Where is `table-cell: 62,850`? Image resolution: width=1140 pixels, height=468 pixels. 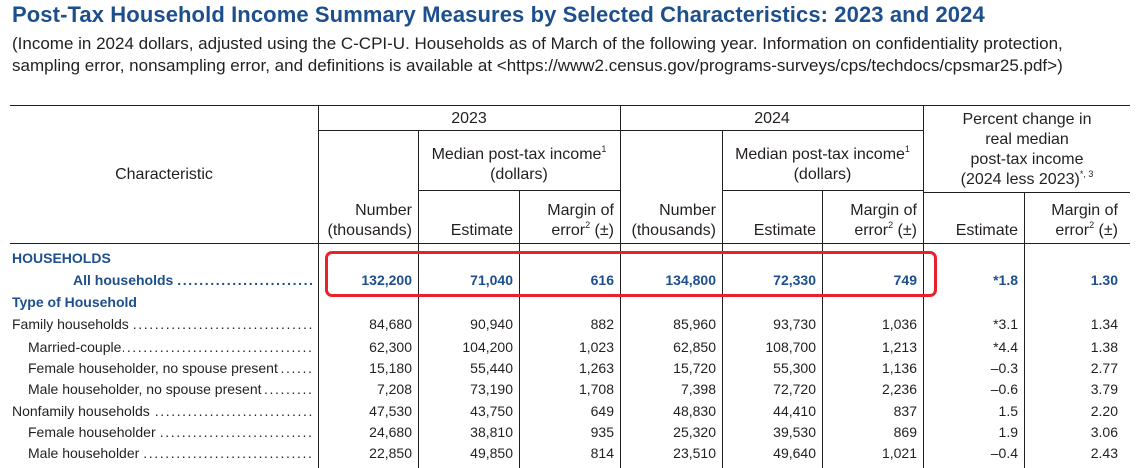
table-cell: 62,850 is located at coordinates (694, 347).